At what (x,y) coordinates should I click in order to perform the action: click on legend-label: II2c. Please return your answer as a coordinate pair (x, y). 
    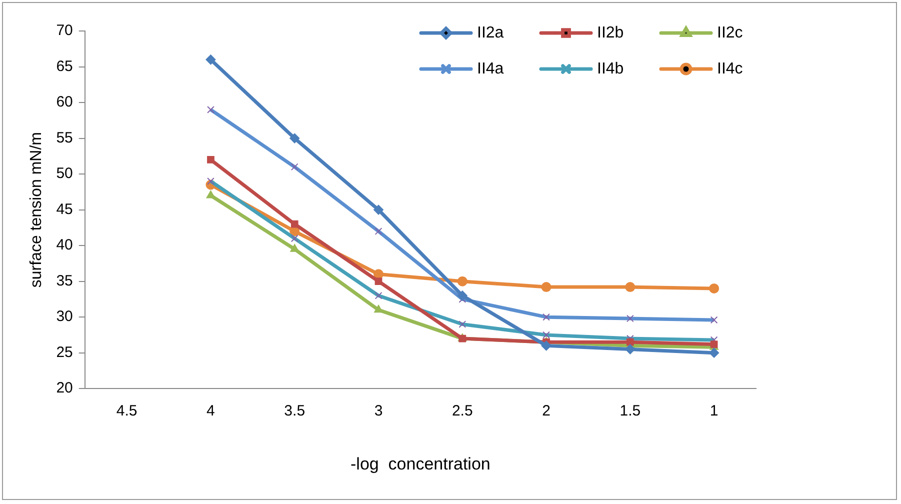
    Looking at the image, I should click on (730, 33).